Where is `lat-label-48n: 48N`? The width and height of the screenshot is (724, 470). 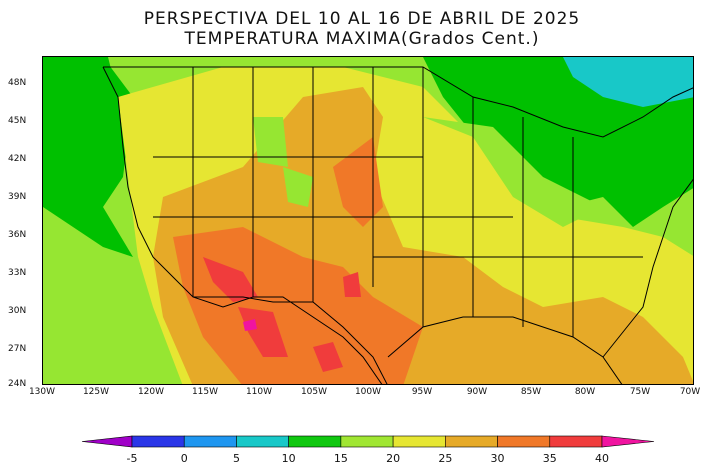
lat-label-48n: 48N is located at coordinates (17, 83).